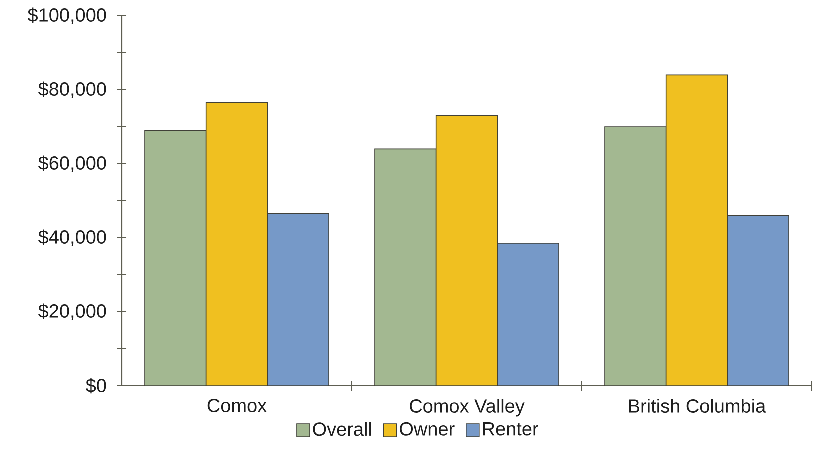 The height and width of the screenshot is (475, 813). What do you see at coordinates (72, 238) in the screenshot?
I see `y-tick-label: $40,000` at bounding box center [72, 238].